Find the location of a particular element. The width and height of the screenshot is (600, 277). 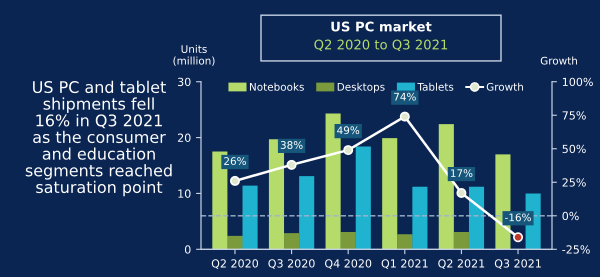

data-label: 74% is located at coordinates (405, 96).